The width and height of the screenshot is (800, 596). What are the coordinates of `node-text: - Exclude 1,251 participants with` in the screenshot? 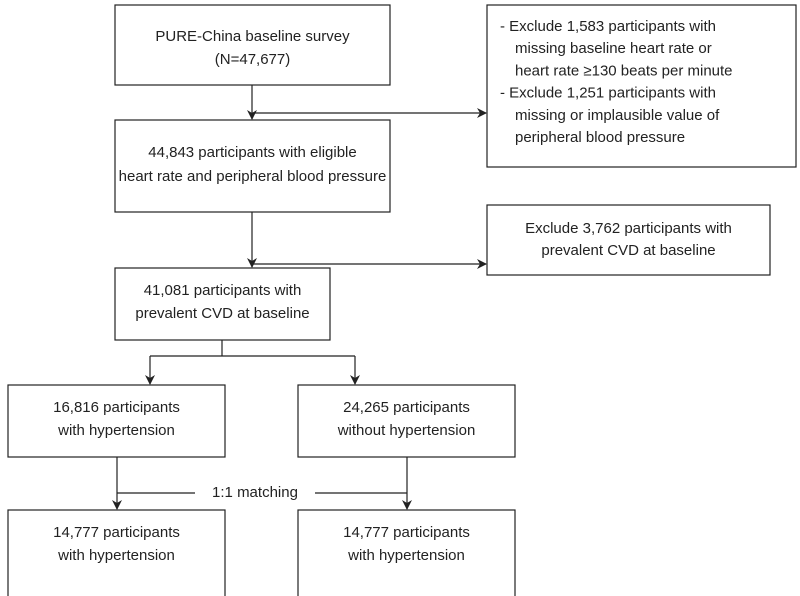 It's located at (608, 93).